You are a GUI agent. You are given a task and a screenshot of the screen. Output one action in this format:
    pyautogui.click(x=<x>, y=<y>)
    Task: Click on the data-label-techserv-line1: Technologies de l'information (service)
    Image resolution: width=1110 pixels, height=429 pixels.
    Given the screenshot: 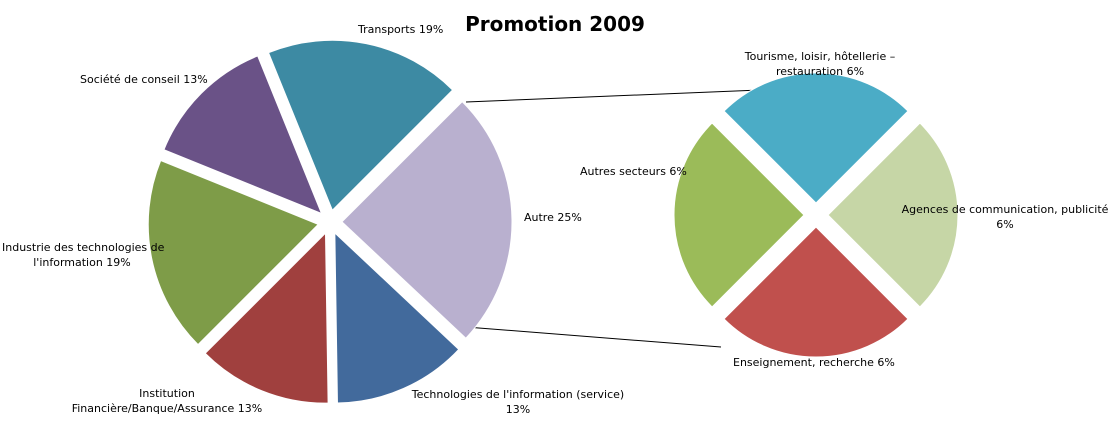 What is the action you would take?
    pyautogui.click(x=518, y=394)
    